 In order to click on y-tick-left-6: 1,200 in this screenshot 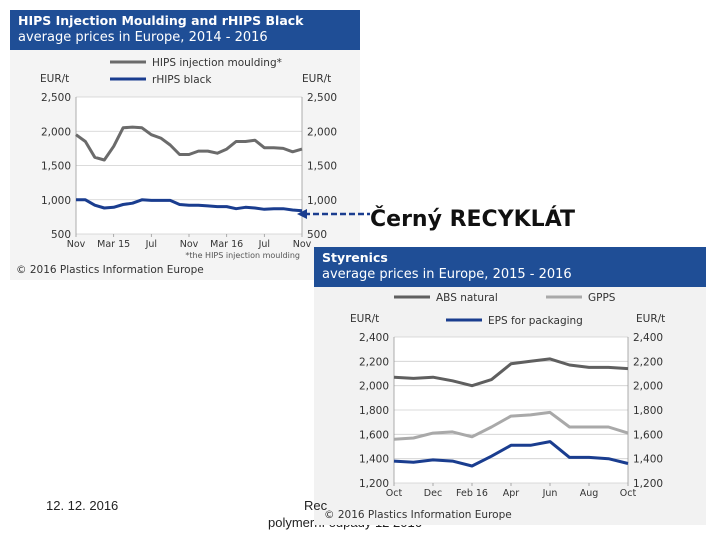, I will do `click(374, 484)`.